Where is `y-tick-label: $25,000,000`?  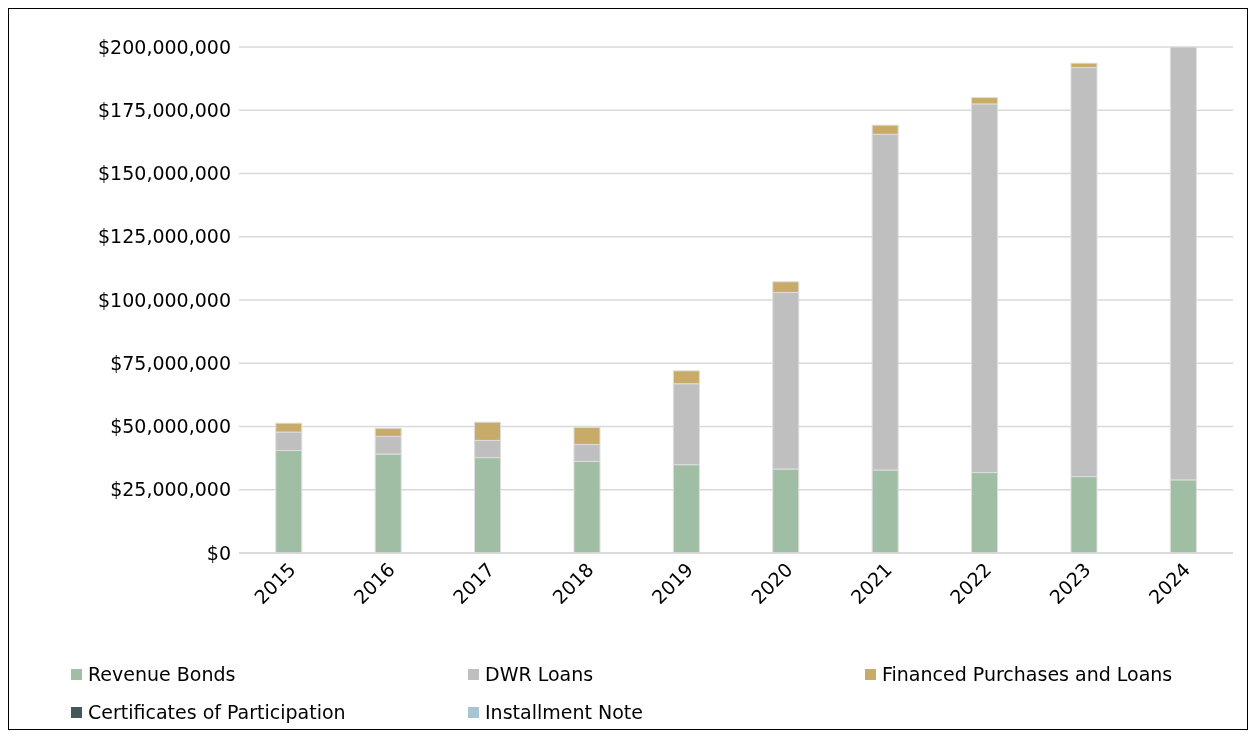
y-tick-label: $25,000,000 is located at coordinates (170, 489).